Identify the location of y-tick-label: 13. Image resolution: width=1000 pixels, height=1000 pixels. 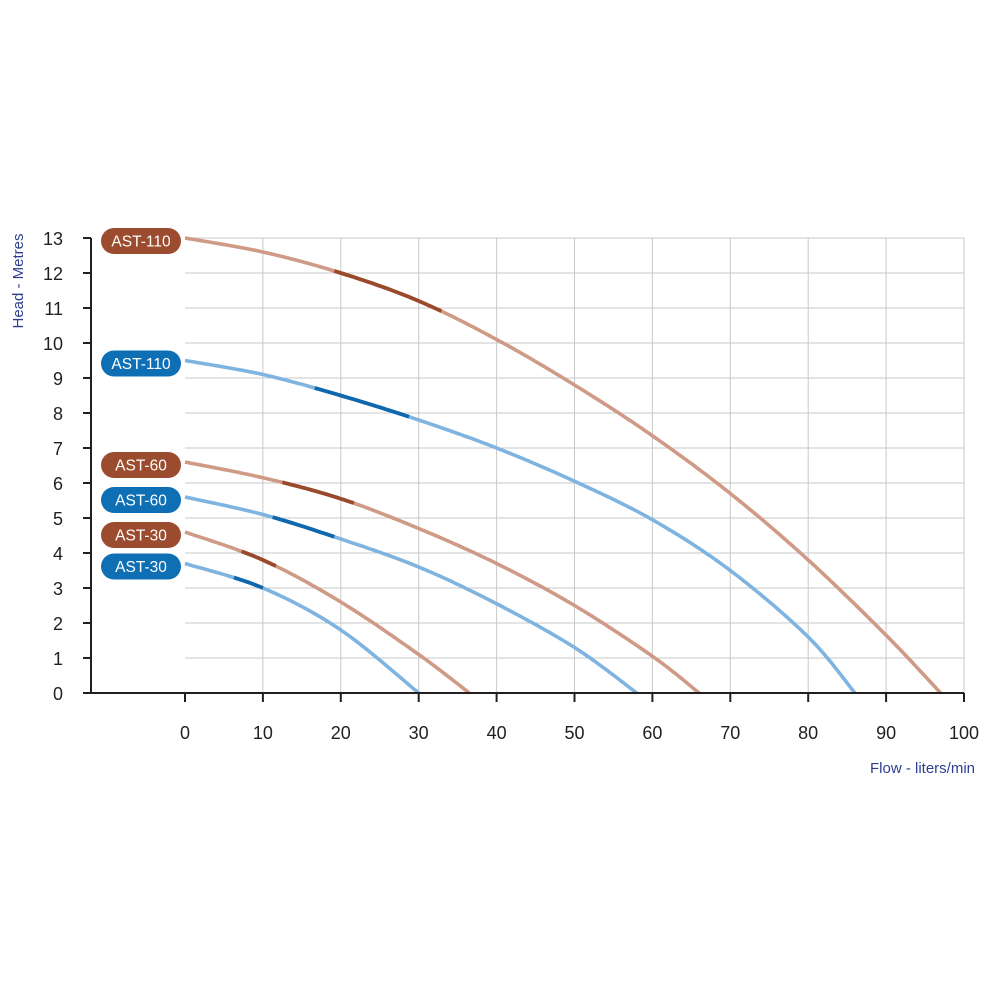
(53, 239).